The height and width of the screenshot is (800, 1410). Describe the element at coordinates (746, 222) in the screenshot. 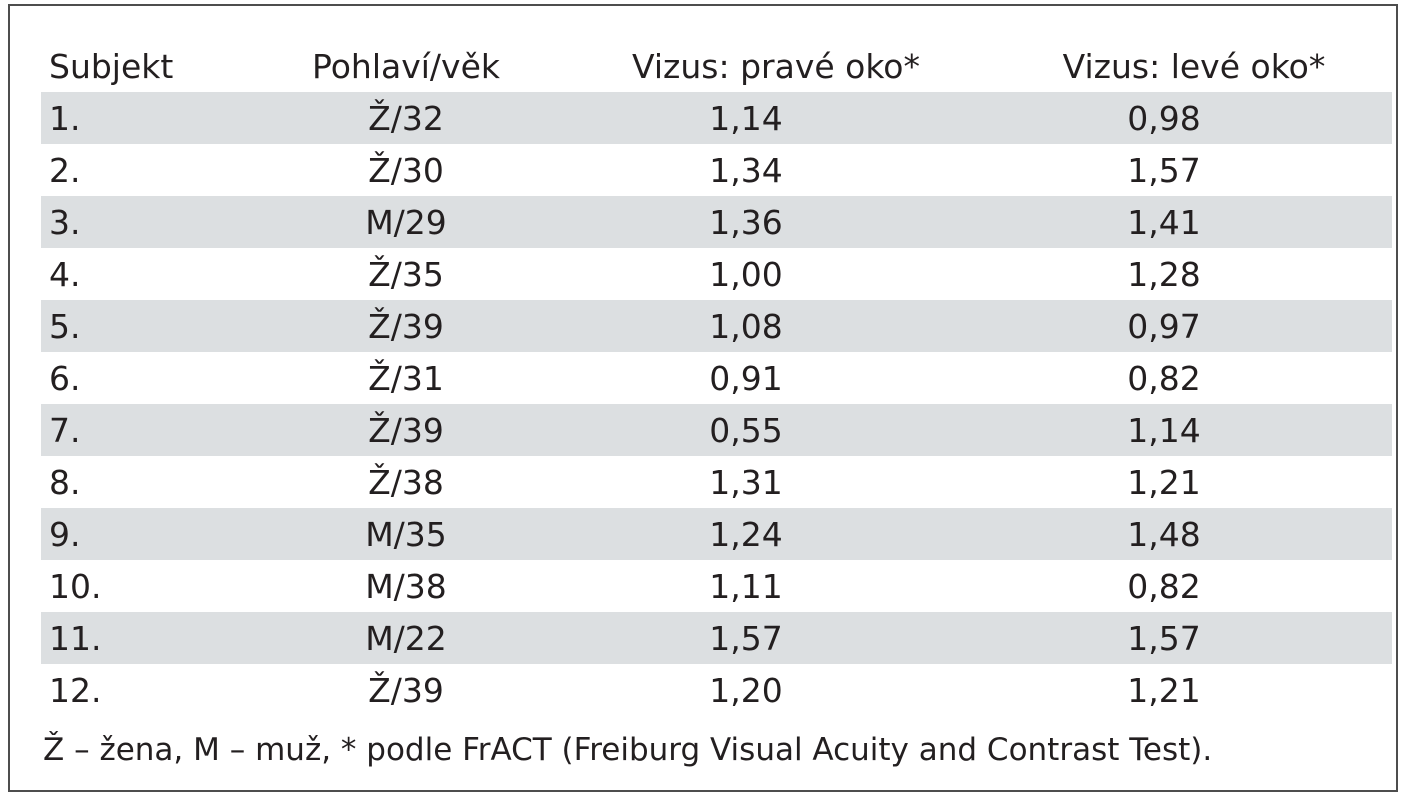

I see `cell-vizus-prave-oko: 1,36` at that location.